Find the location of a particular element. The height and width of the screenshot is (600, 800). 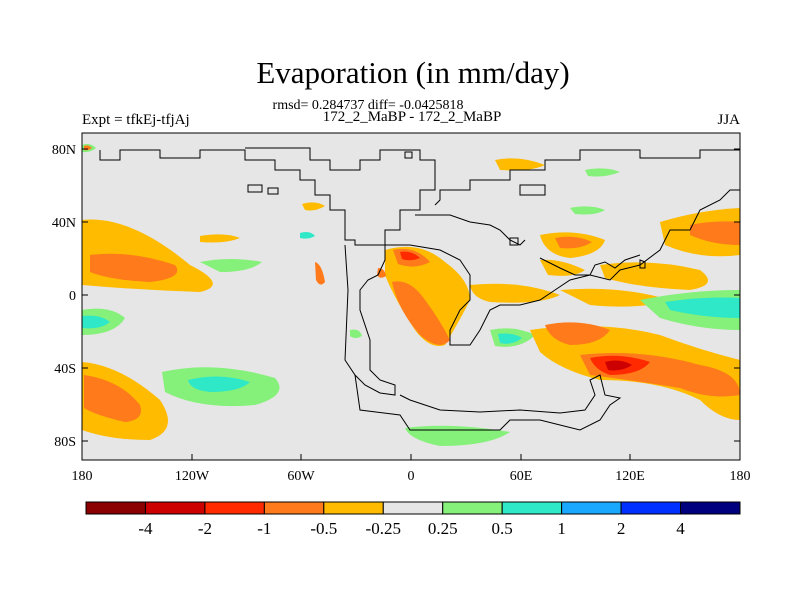

y-tick-labels: 80N 40N 0 40S 80S is located at coordinates (64, 296).